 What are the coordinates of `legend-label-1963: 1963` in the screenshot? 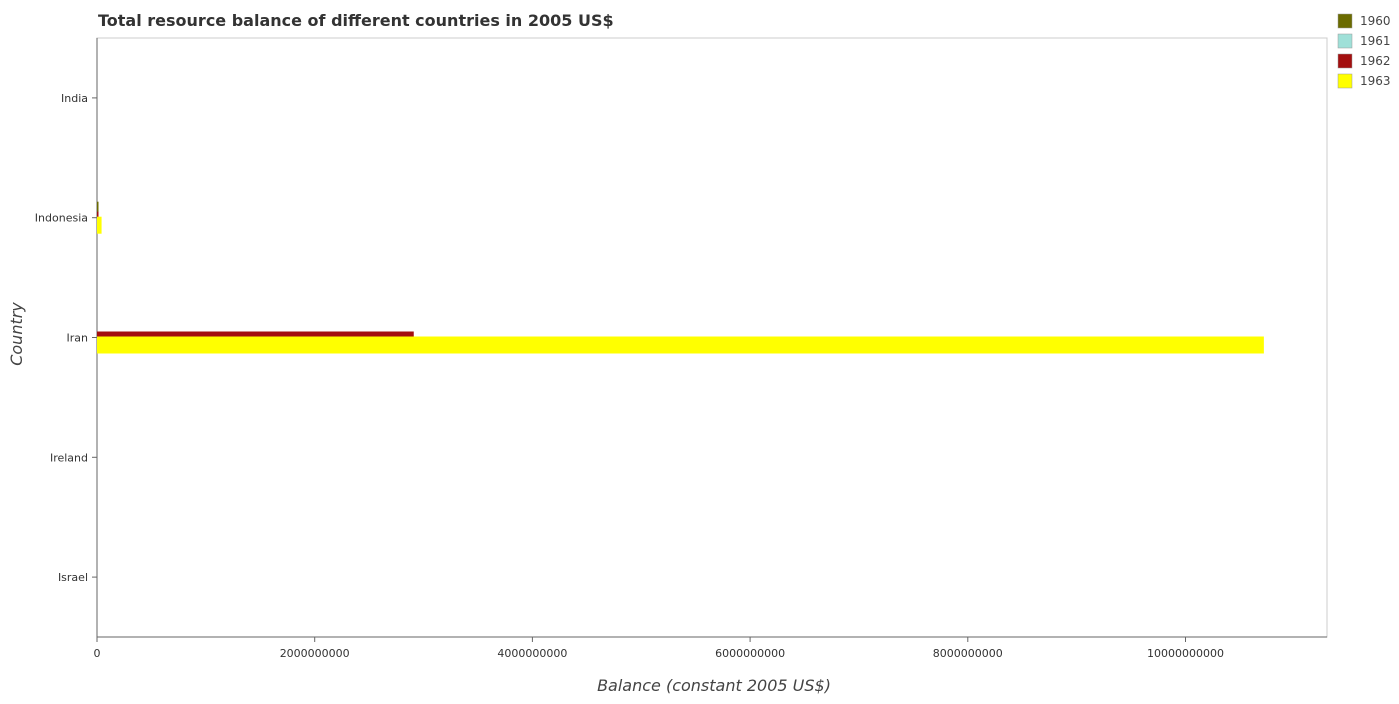 It's located at (1375, 81).